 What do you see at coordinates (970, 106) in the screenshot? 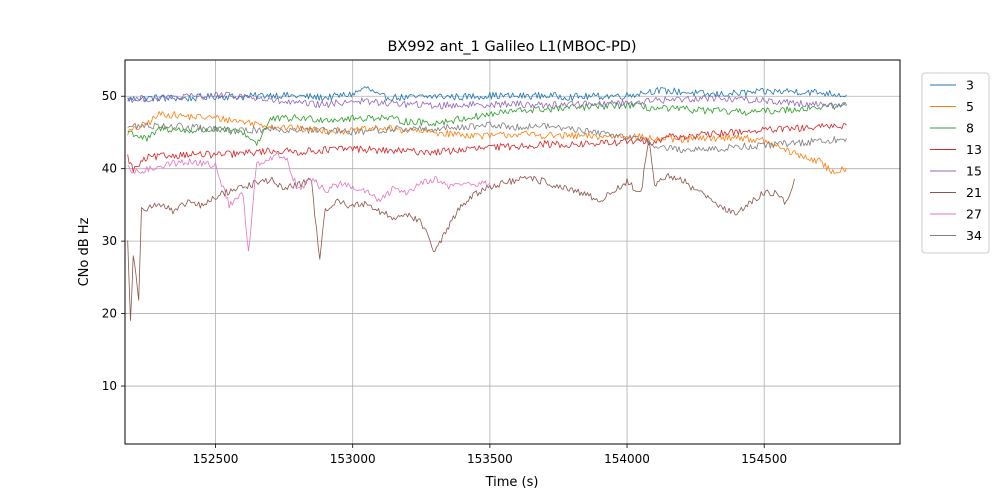
I see `legend-label-5: 5` at bounding box center [970, 106].